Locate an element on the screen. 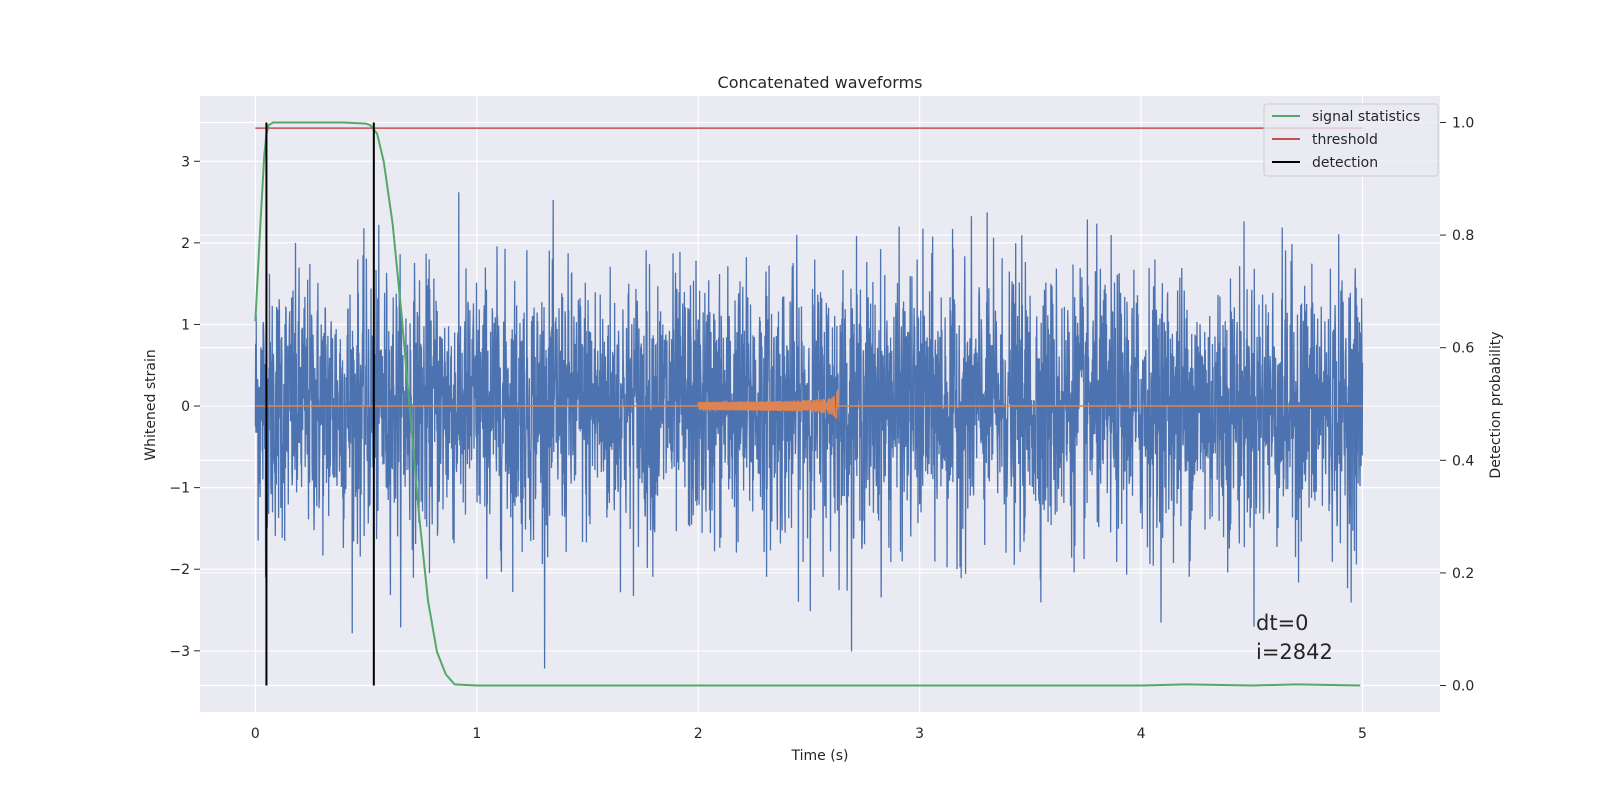  y-axis-label: Whitened strain is located at coordinates (151, 404).